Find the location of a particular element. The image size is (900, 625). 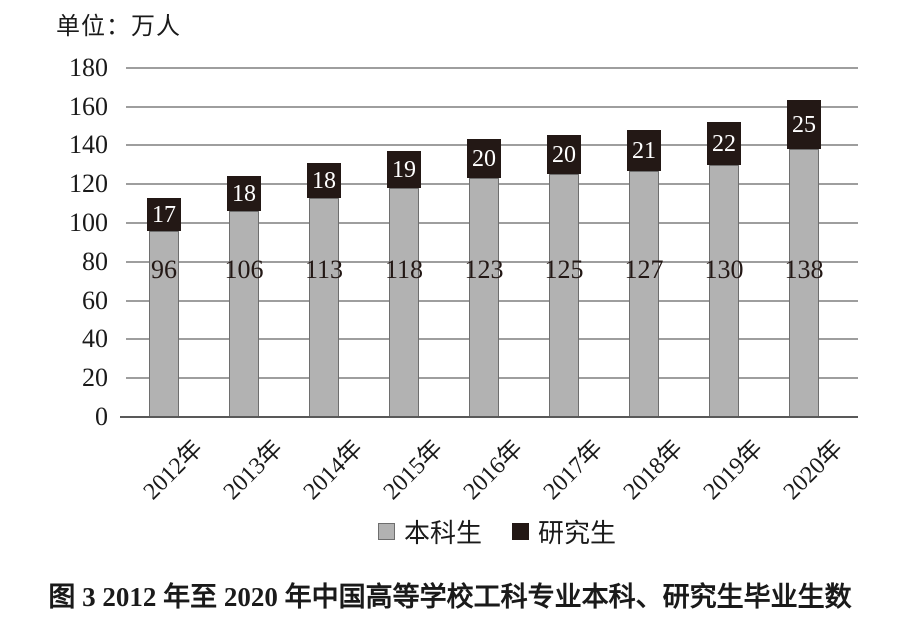

legend-label: 本科生 is located at coordinates (442, 533).